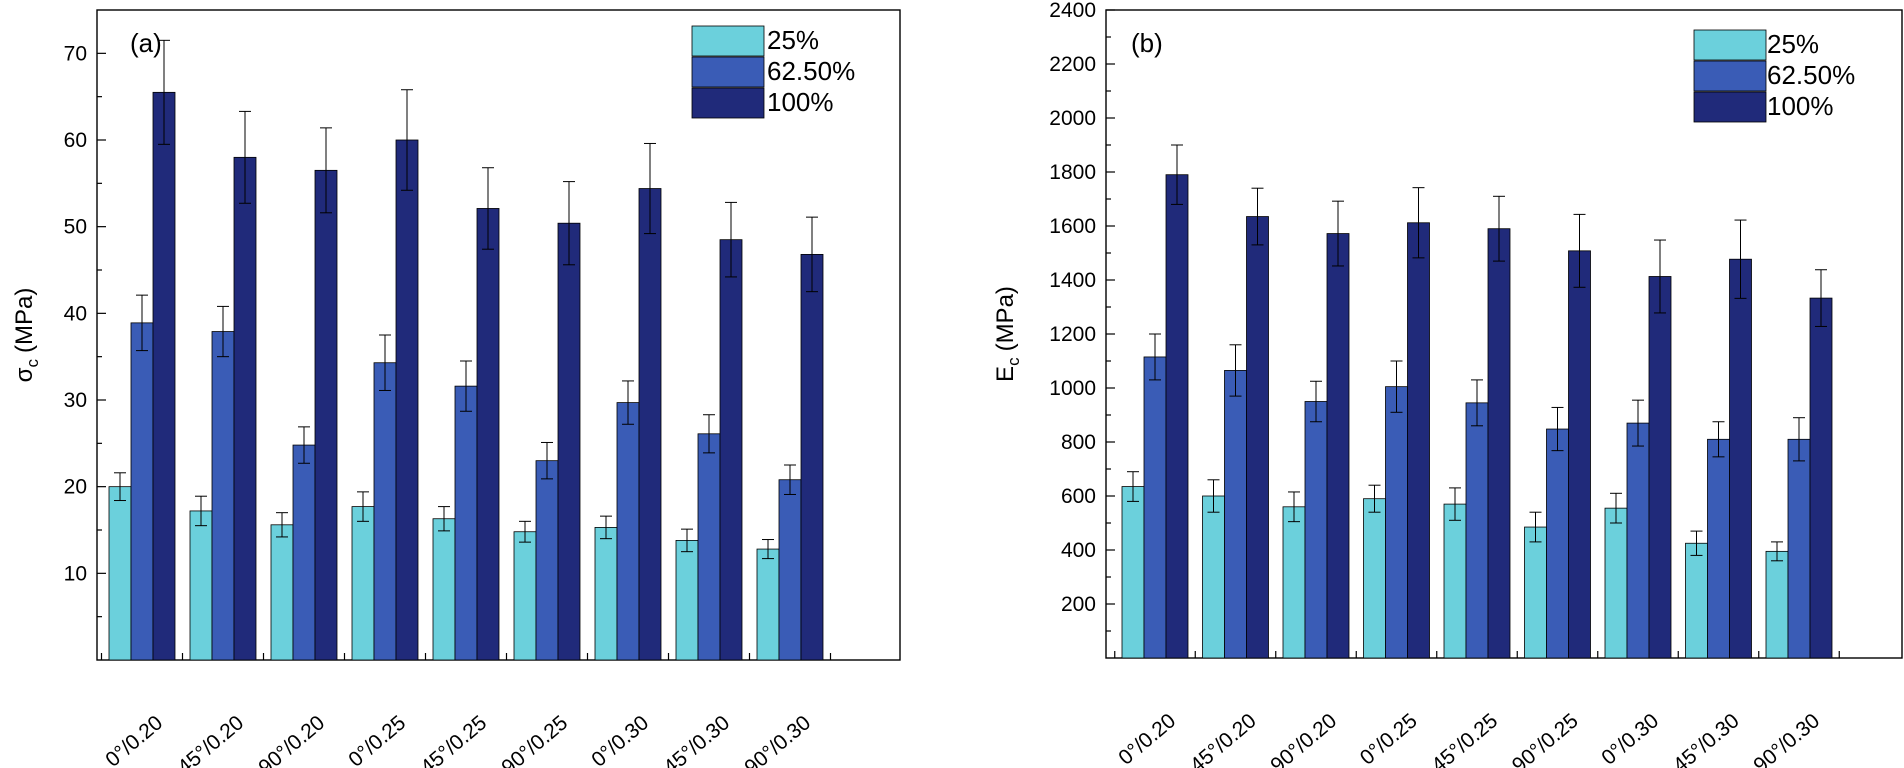 The width and height of the screenshot is (1904, 768). I want to click on y-tick-label: 2000, so click(1072, 118).